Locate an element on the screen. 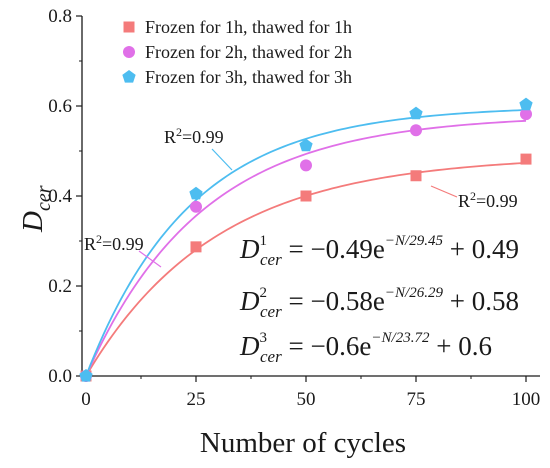 The height and width of the screenshot is (468, 550). eq-exp: −N/29.45 is located at coordinates (414, 241).